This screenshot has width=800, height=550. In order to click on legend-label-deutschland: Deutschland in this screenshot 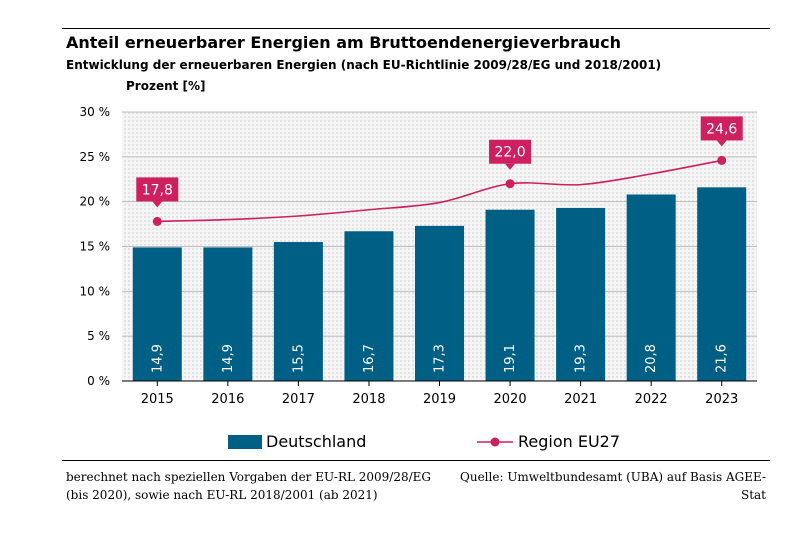, I will do `click(316, 441)`.